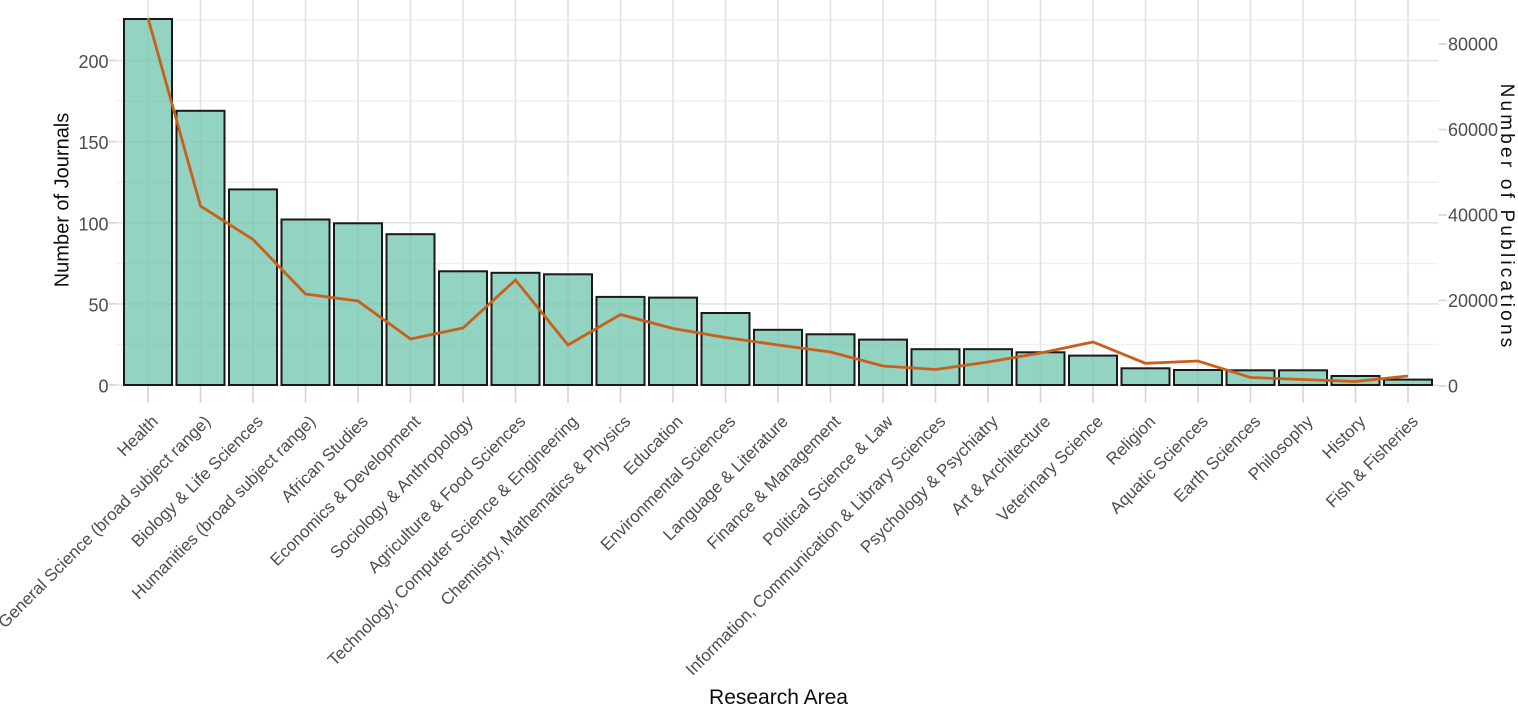 Image resolution: width=1518 pixels, height=713 pixels. Describe the element at coordinates (93, 62) in the screenshot. I see `svg-text: 200` at that location.